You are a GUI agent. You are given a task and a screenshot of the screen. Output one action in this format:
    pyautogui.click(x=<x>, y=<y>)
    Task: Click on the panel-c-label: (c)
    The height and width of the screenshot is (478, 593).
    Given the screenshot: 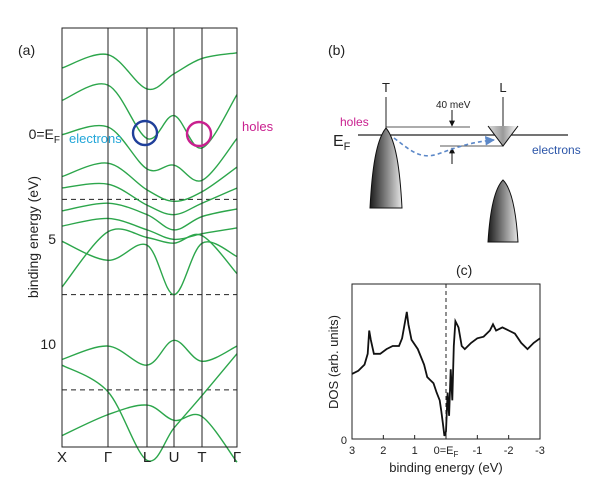 What is the action you would take?
    pyautogui.click(x=464, y=270)
    